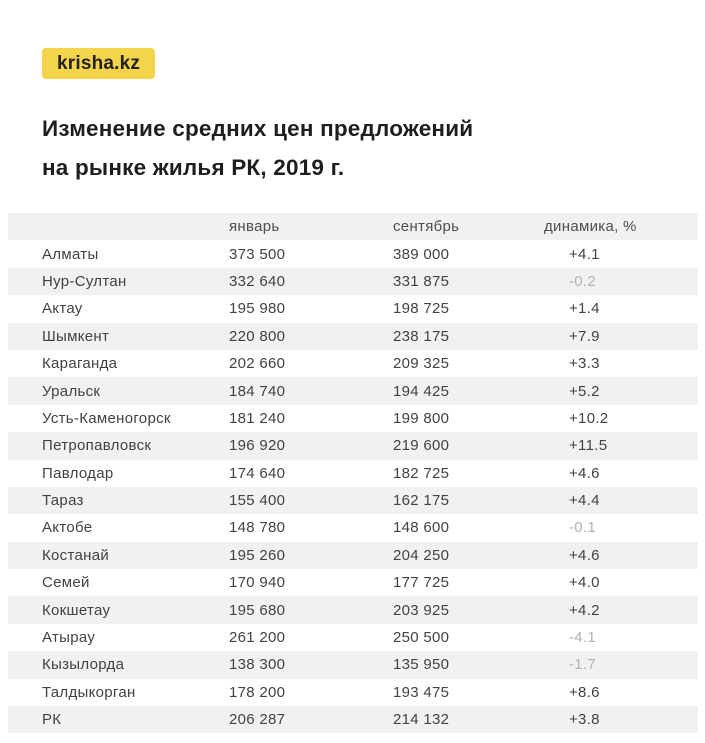 This screenshot has height=743, width=705. I want to click on january-price: 184 740, so click(257, 391).